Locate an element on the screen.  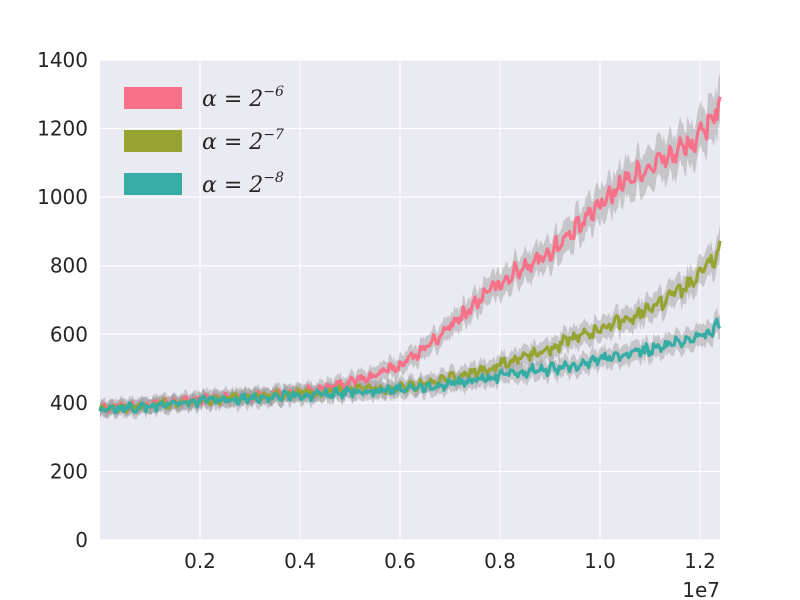
x-tick-label: 1.2 is located at coordinates (700, 561).